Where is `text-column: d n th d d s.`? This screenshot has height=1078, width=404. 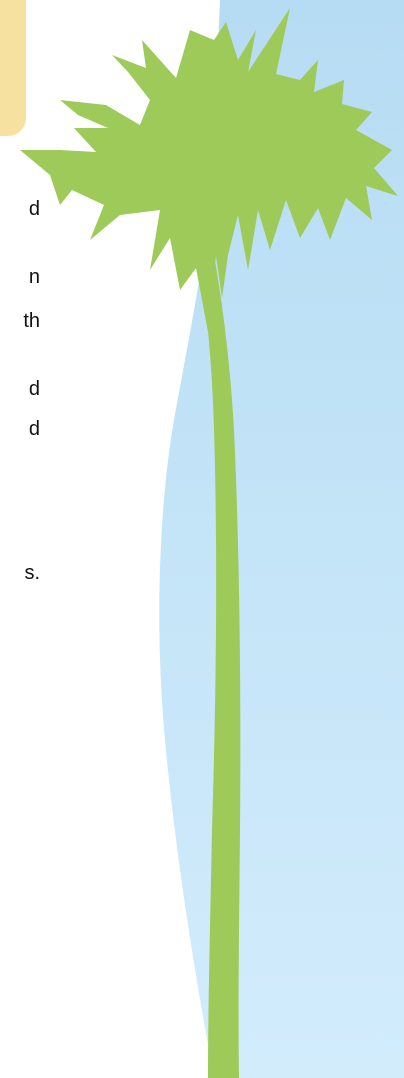 text-column: d n th d d s. is located at coordinates (30, 539).